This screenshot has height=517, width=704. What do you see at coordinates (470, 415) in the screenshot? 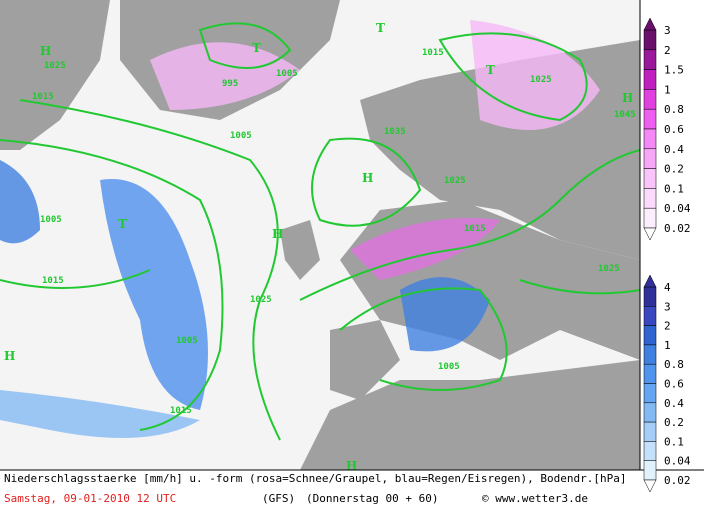
I see `africa` at bounding box center [470, 415].